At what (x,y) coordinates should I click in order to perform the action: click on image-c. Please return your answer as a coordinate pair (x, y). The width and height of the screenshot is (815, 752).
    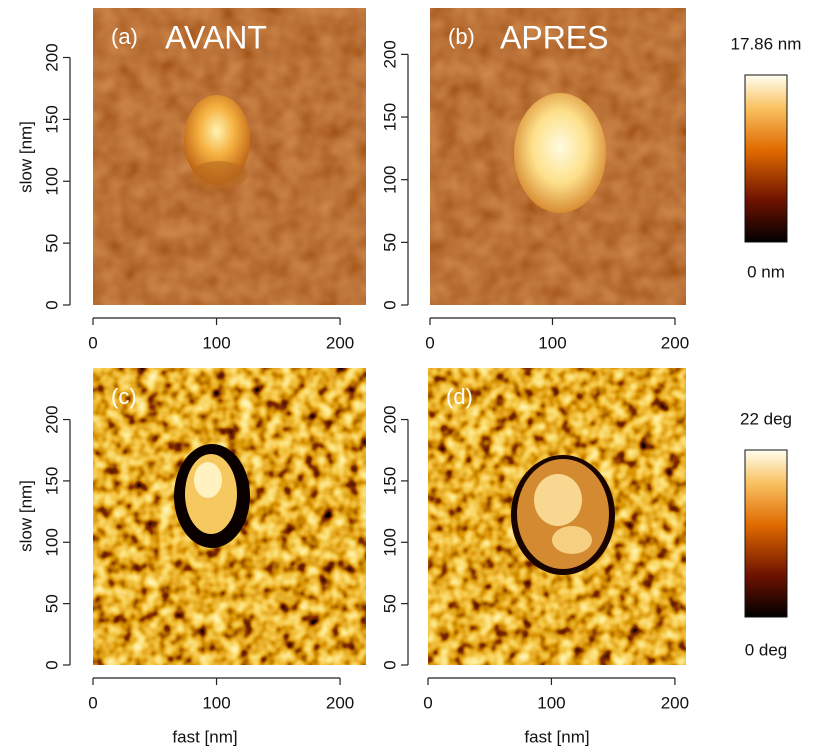
    Looking at the image, I should click on (229, 516).